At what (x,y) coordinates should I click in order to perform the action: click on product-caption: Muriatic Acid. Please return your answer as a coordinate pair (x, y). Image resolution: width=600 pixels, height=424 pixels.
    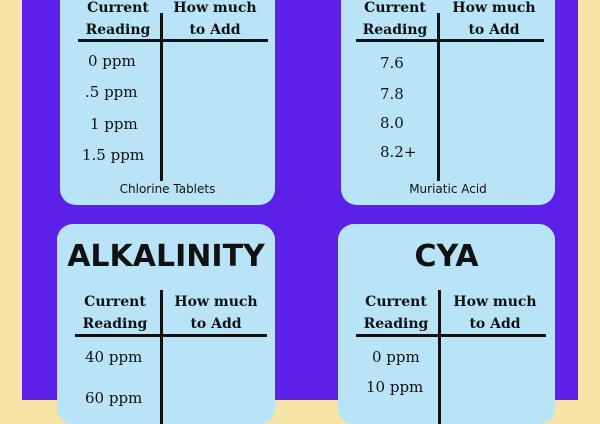
    Looking at the image, I should click on (448, 189).